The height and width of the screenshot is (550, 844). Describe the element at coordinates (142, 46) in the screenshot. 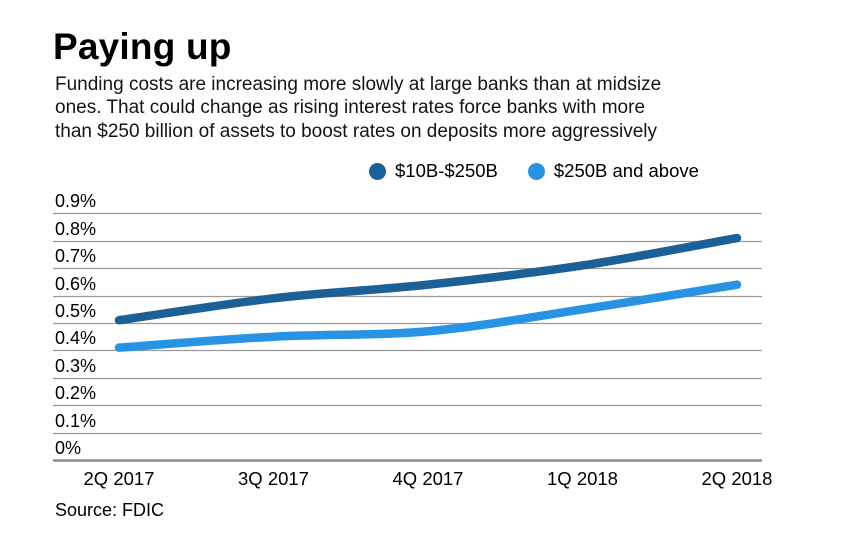

I see `chart-title: Paying up` at that location.